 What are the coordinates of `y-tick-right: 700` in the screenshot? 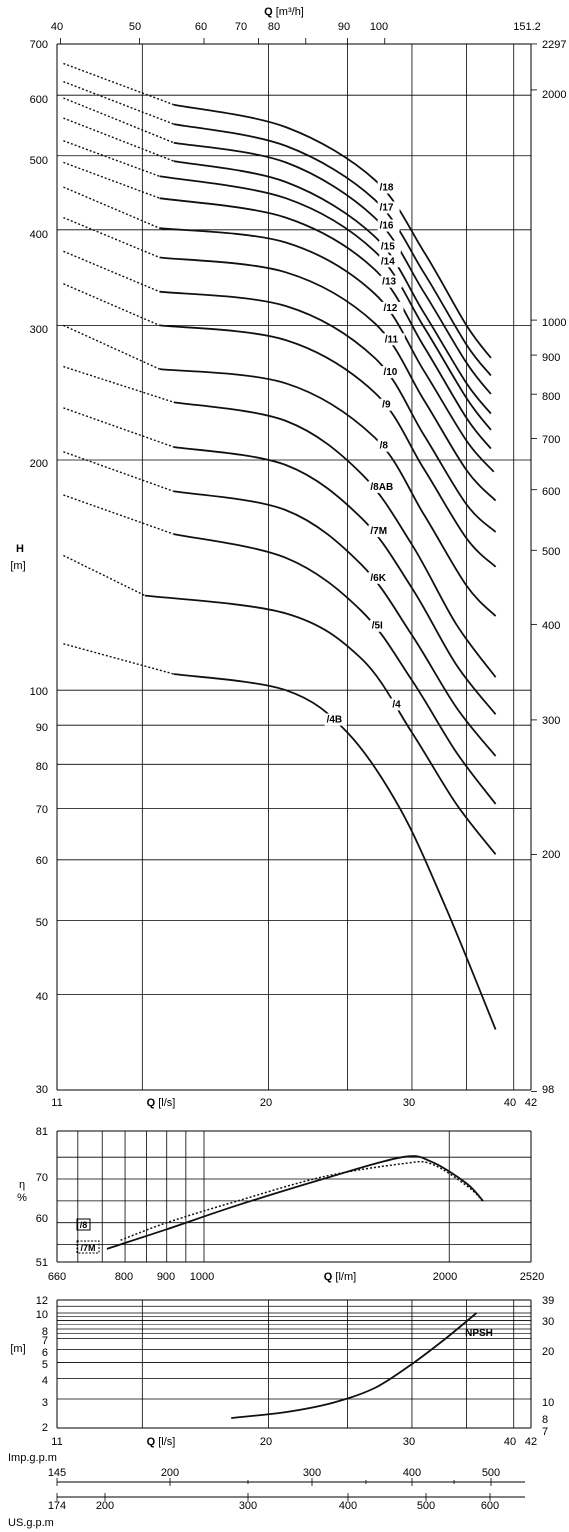 It's located at (551, 440).